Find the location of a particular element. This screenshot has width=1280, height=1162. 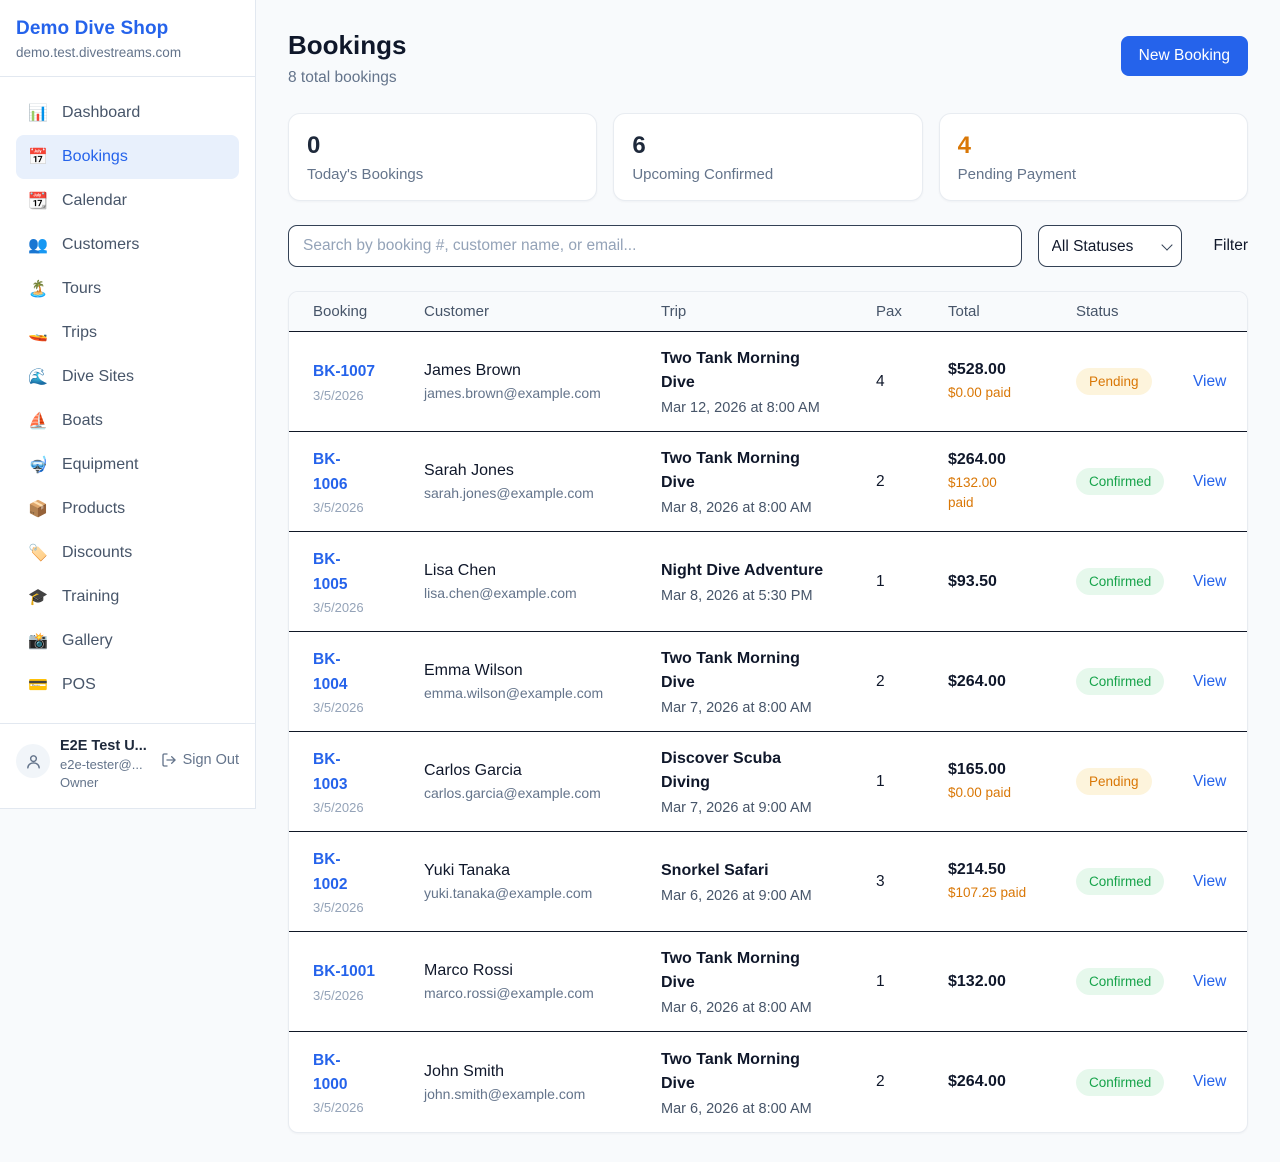

paid-amount: $132.00 paid is located at coordinates (972, 492).